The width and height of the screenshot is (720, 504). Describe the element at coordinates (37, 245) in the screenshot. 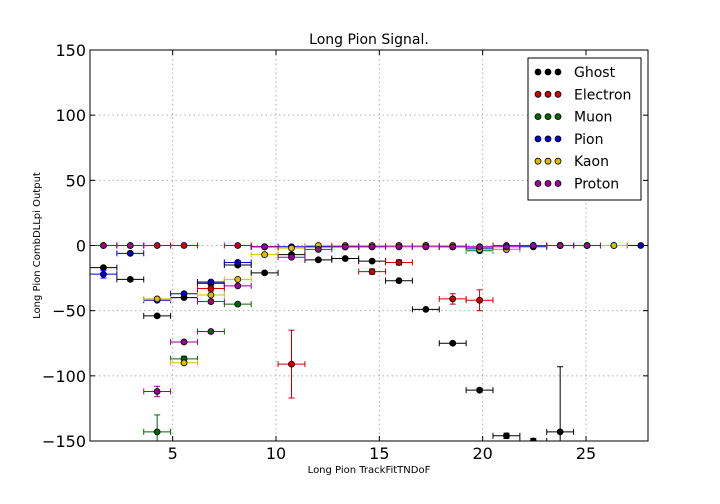

I see `y-axis-label: Long Pion CombDLLpi Output` at that location.